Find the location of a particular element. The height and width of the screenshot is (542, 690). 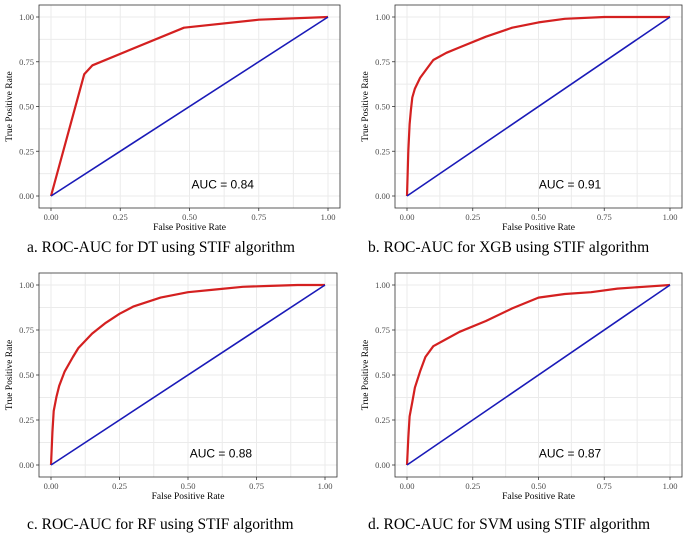

caption-c: c. ROC-AUC for RF using STIF algorithm is located at coordinates (160, 524).